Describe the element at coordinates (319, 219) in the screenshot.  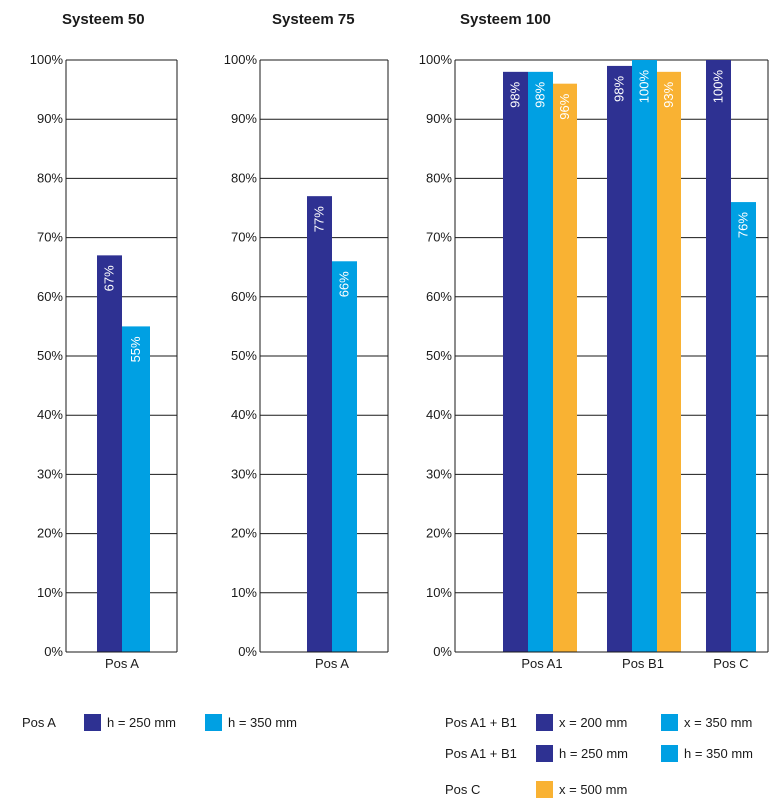
I see `data-label: 77%` at that location.